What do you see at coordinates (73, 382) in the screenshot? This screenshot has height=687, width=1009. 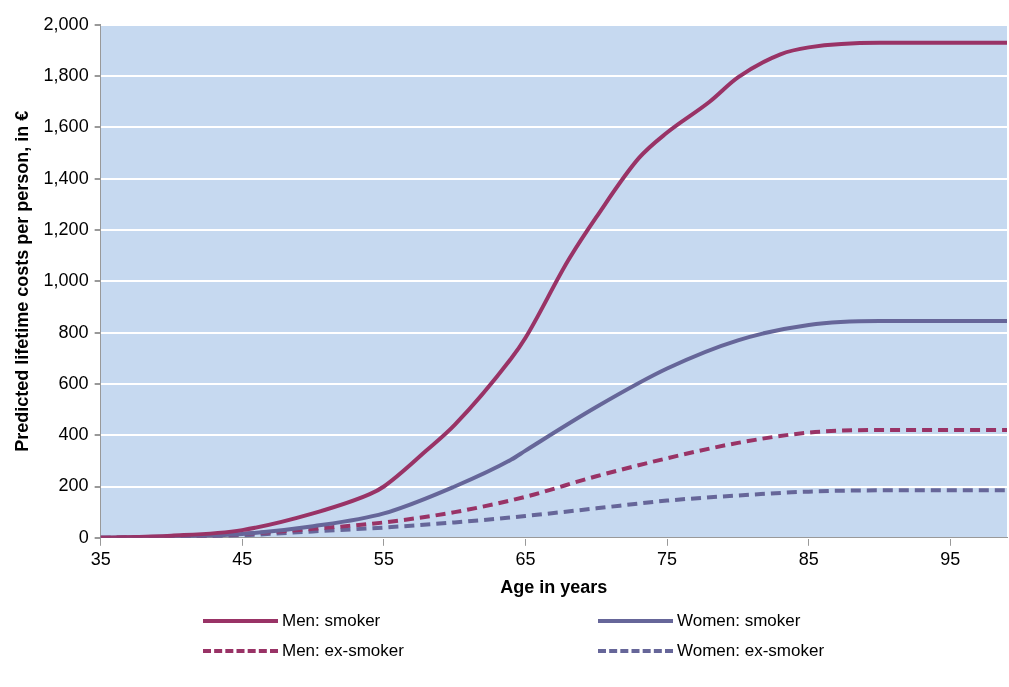 I see `y-tick-label: 600` at bounding box center [73, 382].